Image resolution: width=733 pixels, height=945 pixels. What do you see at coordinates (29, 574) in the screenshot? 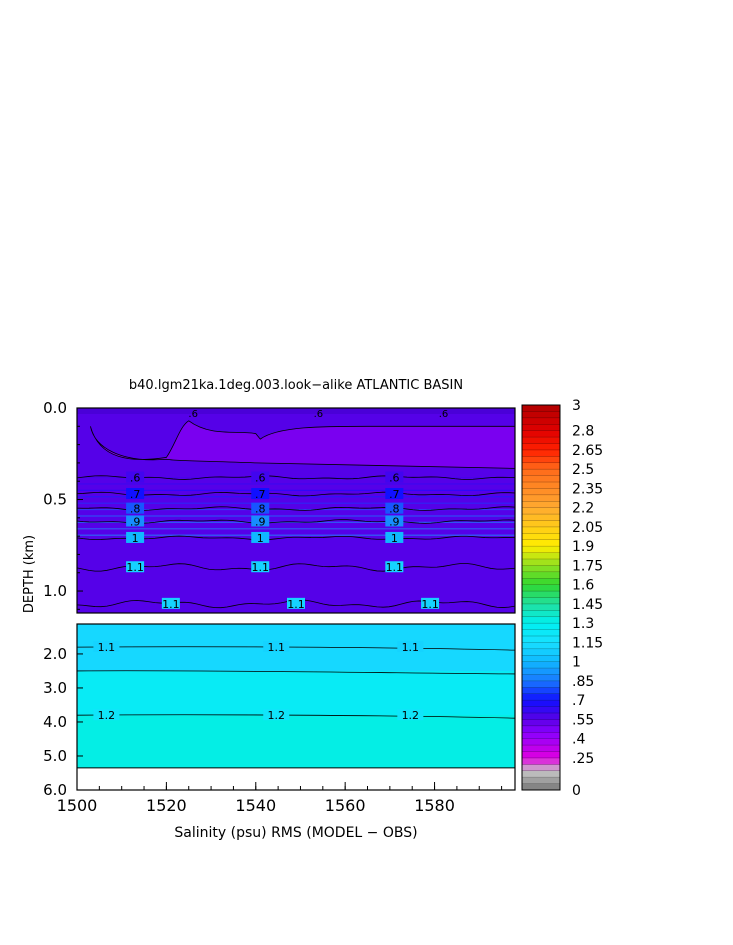
I see `y-axis-label: DEPTH (km)` at bounding box center [29, 574].